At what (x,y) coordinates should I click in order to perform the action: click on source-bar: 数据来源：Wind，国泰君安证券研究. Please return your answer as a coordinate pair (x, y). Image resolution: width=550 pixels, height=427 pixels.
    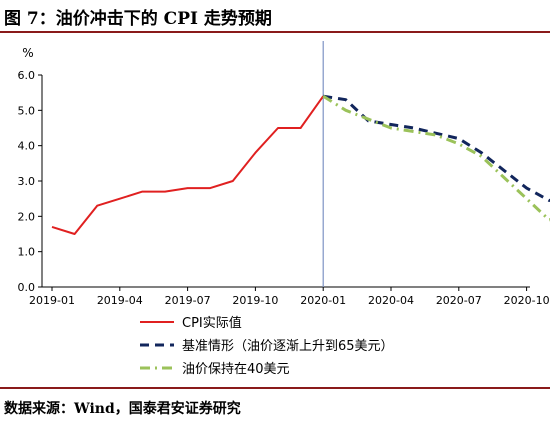
    Looking at the image, I should click on (275, 407).